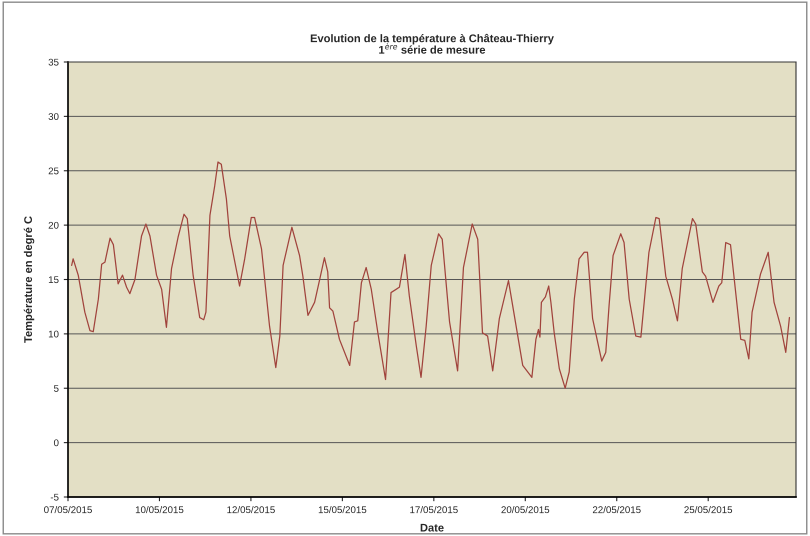 Image resolution: width=810 pixels, height=536 pixels. I want to click on y-tick-label: 30, so click(53, 116).